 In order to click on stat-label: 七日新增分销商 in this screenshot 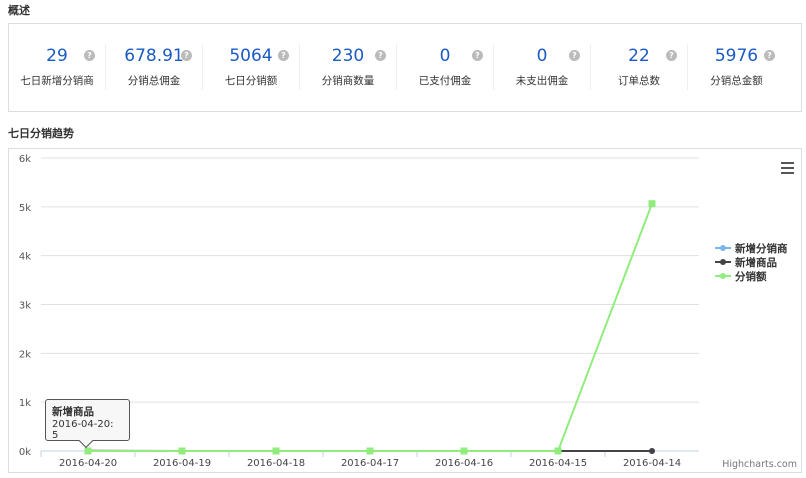, I will do `click(57, 80)`.